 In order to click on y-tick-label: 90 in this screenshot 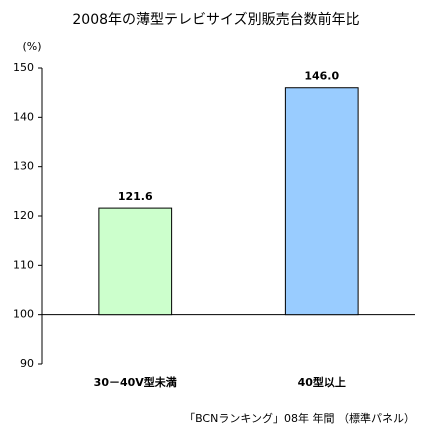, I will do `click(27, 363)`.